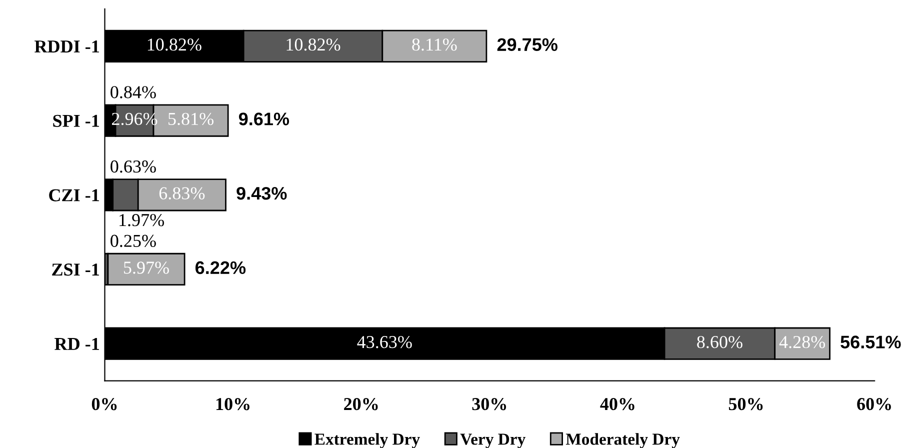  I want to click on x-tick-label: 20%, so click(361, 404).